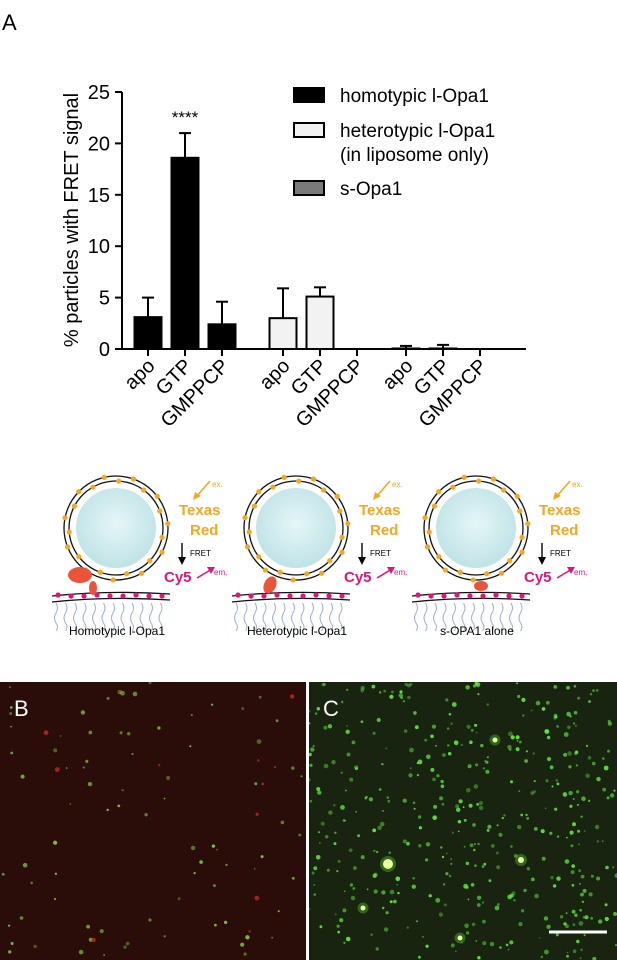 The image size is (617, 960). What do you see at coordinates (577, 484) in the screenshot?
I see `ex-label: ex.` at bounding box center [577, 484].